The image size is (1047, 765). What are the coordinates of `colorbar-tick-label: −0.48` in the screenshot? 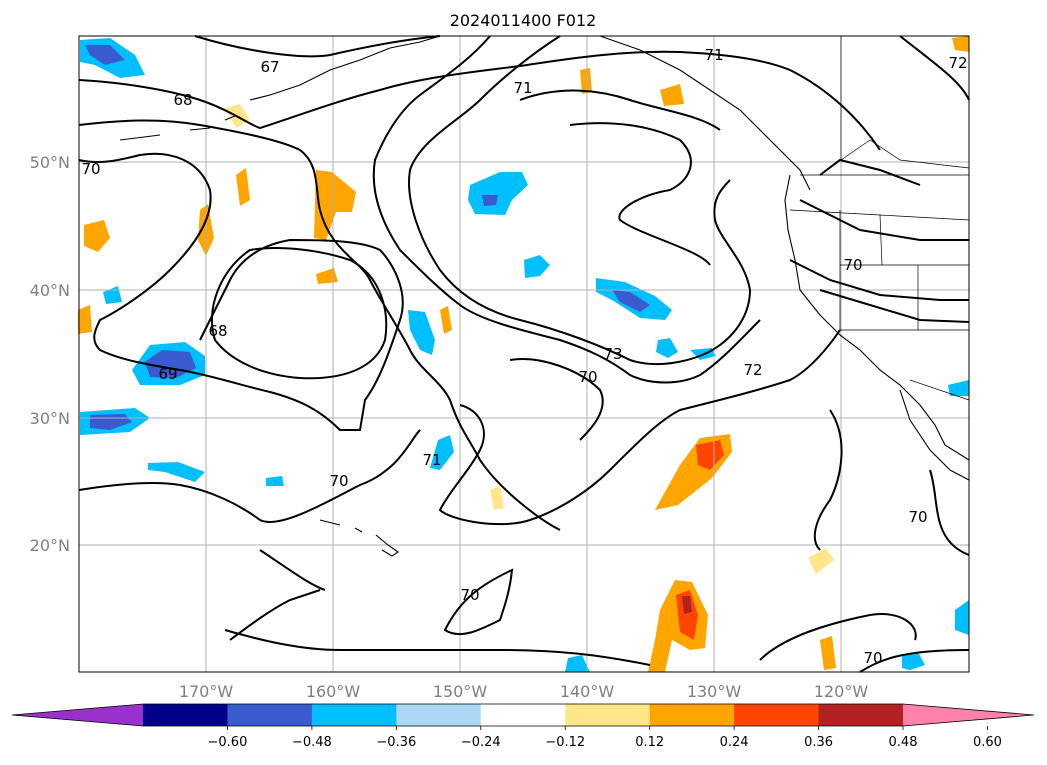 It's located at (312, 742).